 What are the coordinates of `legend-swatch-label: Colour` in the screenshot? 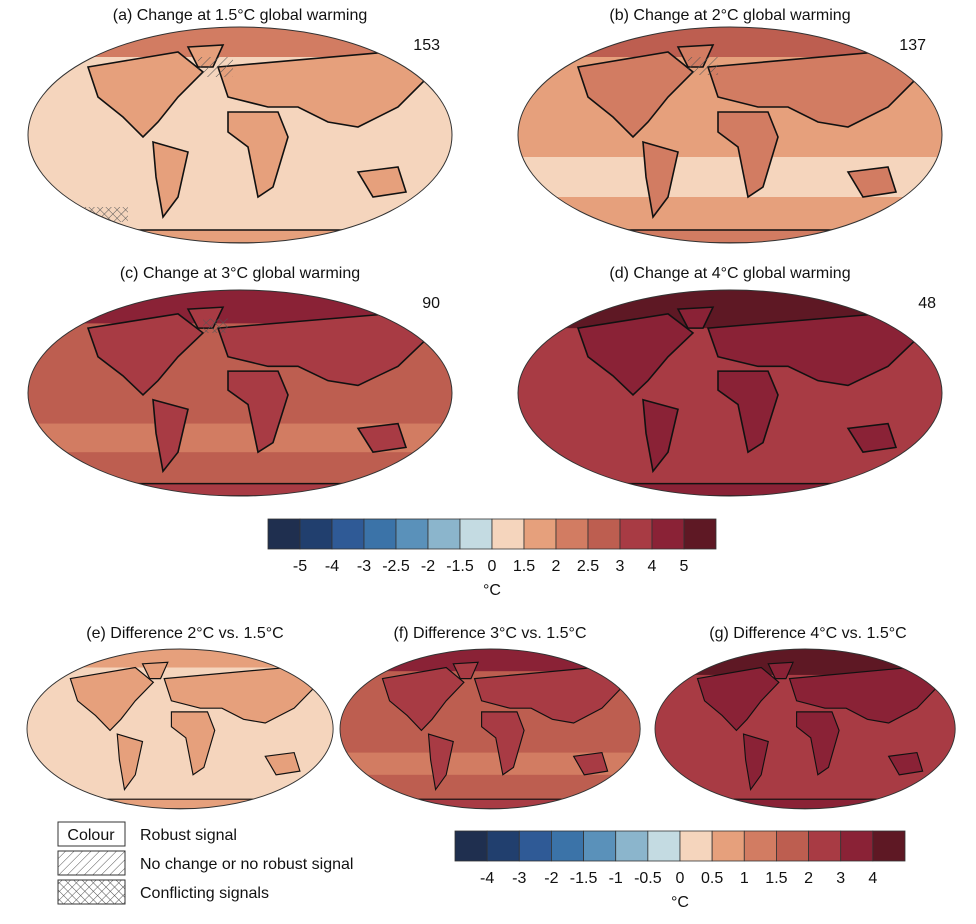 It's located at (91, 835).